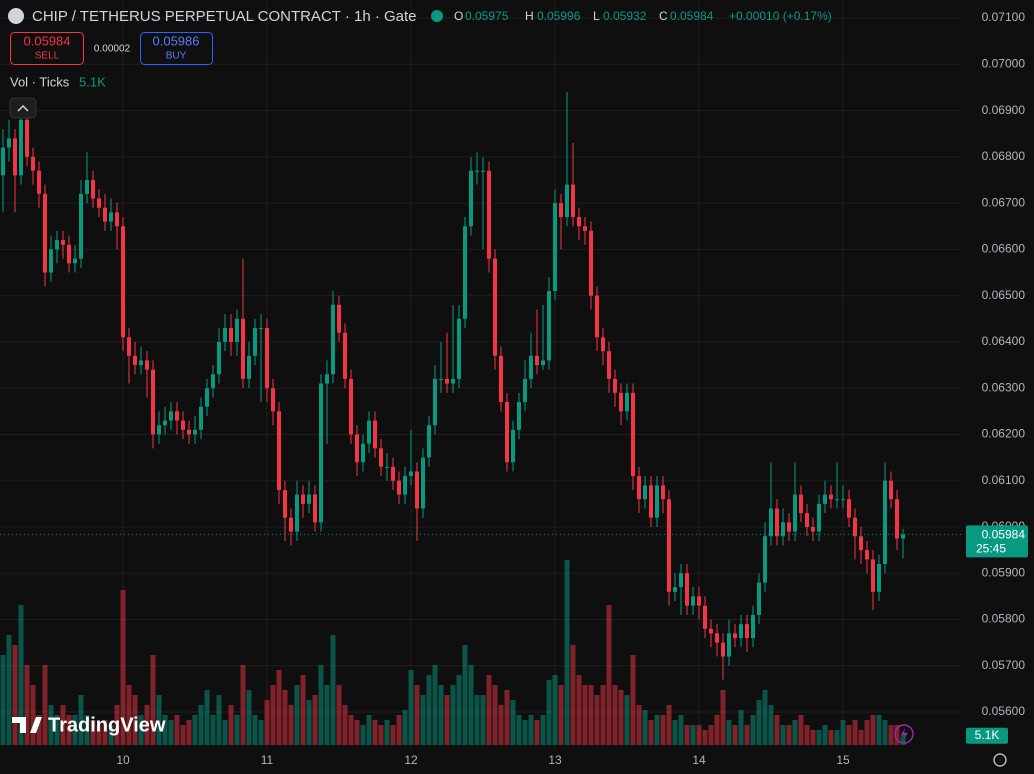 This screenshot has height=774, width=1034. I want to click on y-tick-label: 0.07100, so click(1004, 17).